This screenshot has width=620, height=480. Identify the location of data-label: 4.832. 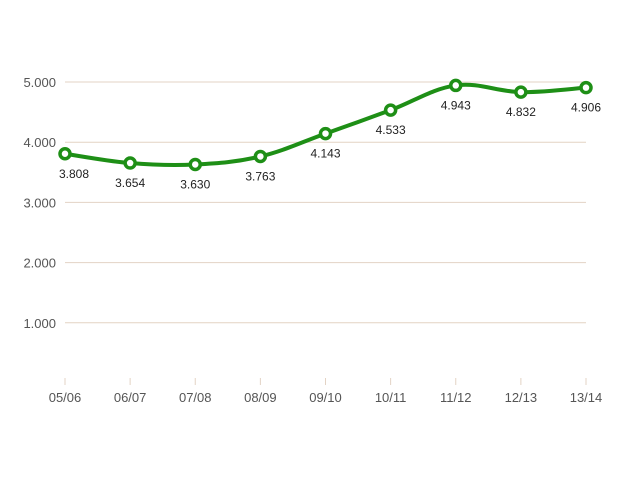
(521, 112).